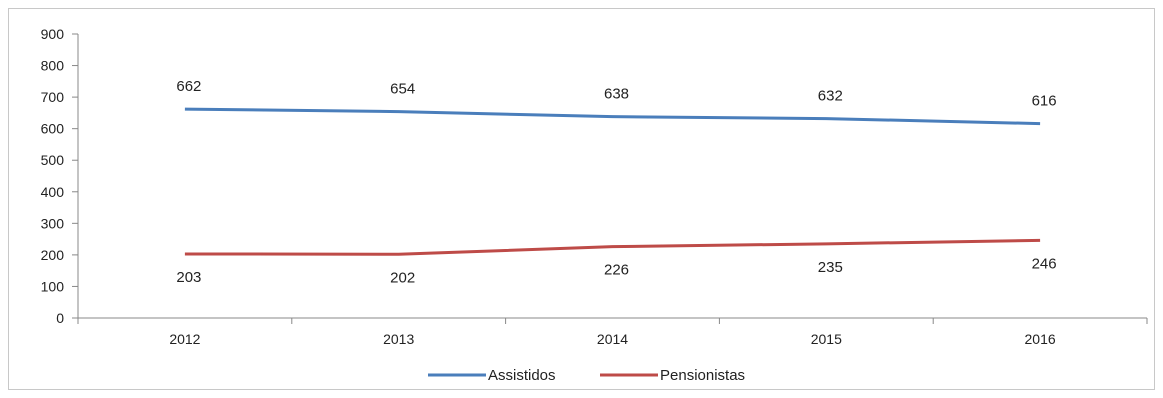  I want to click on x-tick-label: 2015, so click(826, 339).